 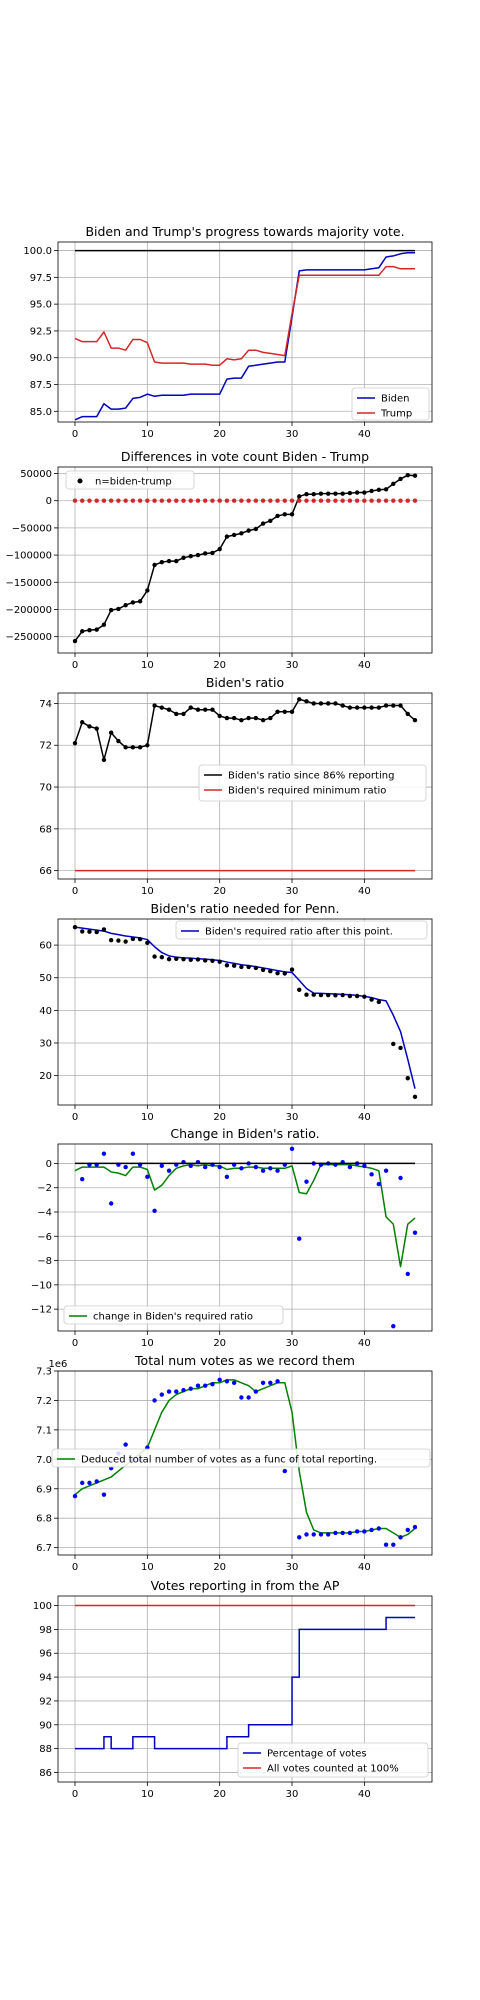 I want to click on y-tick-label: −50000, so click(x=32, y=528).